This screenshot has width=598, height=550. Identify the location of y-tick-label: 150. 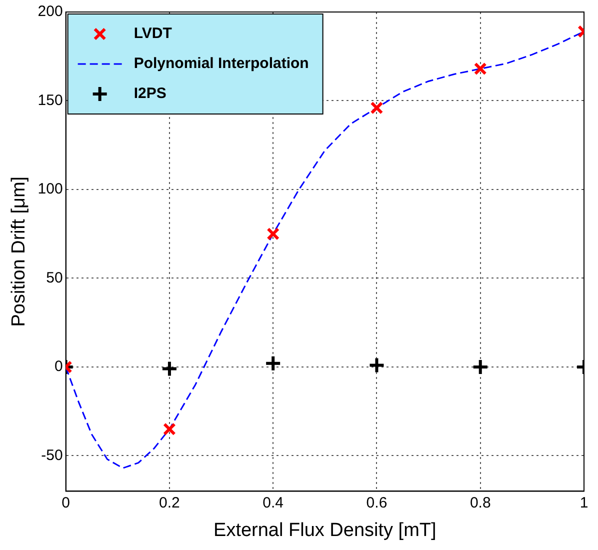
(50, 100).